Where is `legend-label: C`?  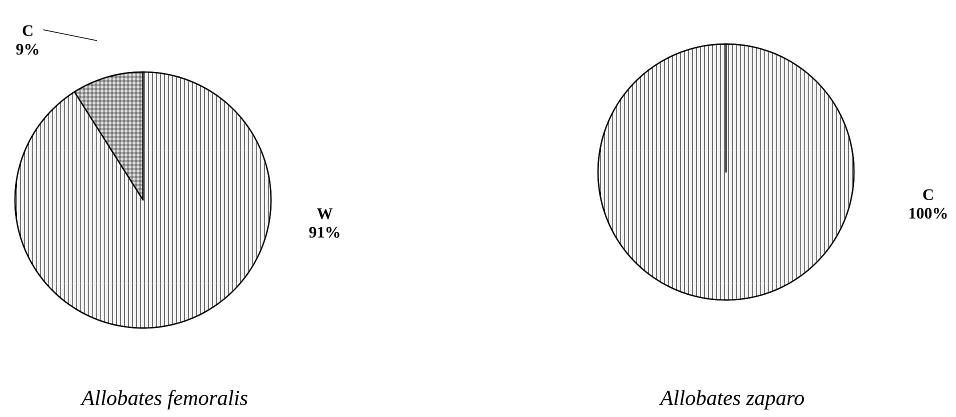
legend-label: C is located at coordinates (27, 30).